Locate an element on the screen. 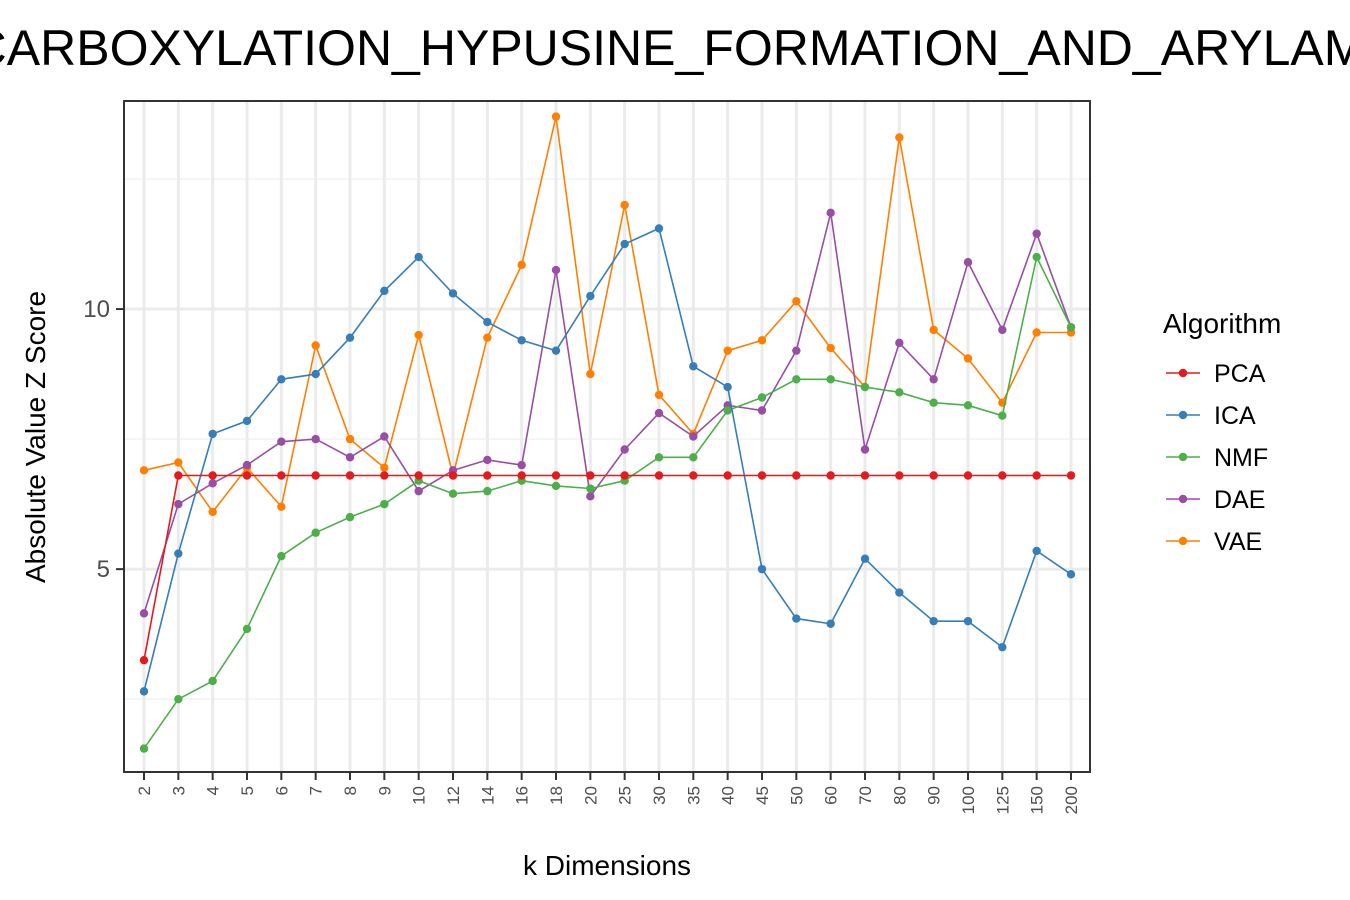 The height and width of the screenshot is (900, 1350). x-tick-label: 200 is located at coordinates (1071, 800).